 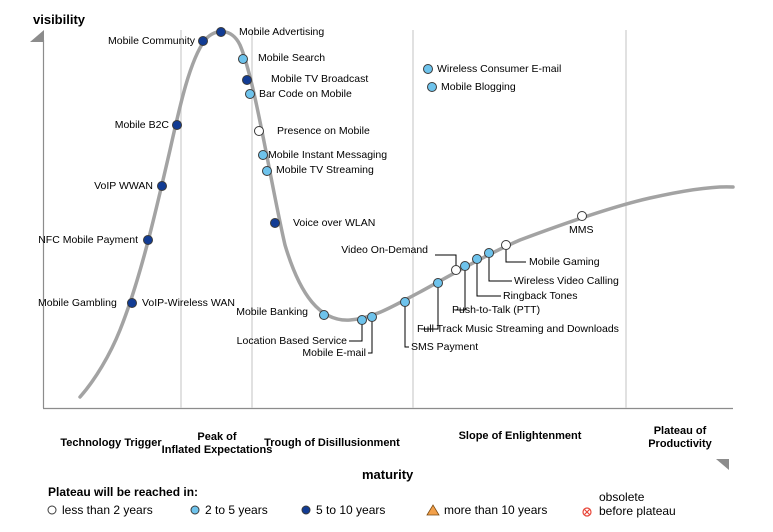 What do you see at coordinates (372, 317) in the screenshot?
I see `point-mobile-e-mail` at bounding box center [372, 317].